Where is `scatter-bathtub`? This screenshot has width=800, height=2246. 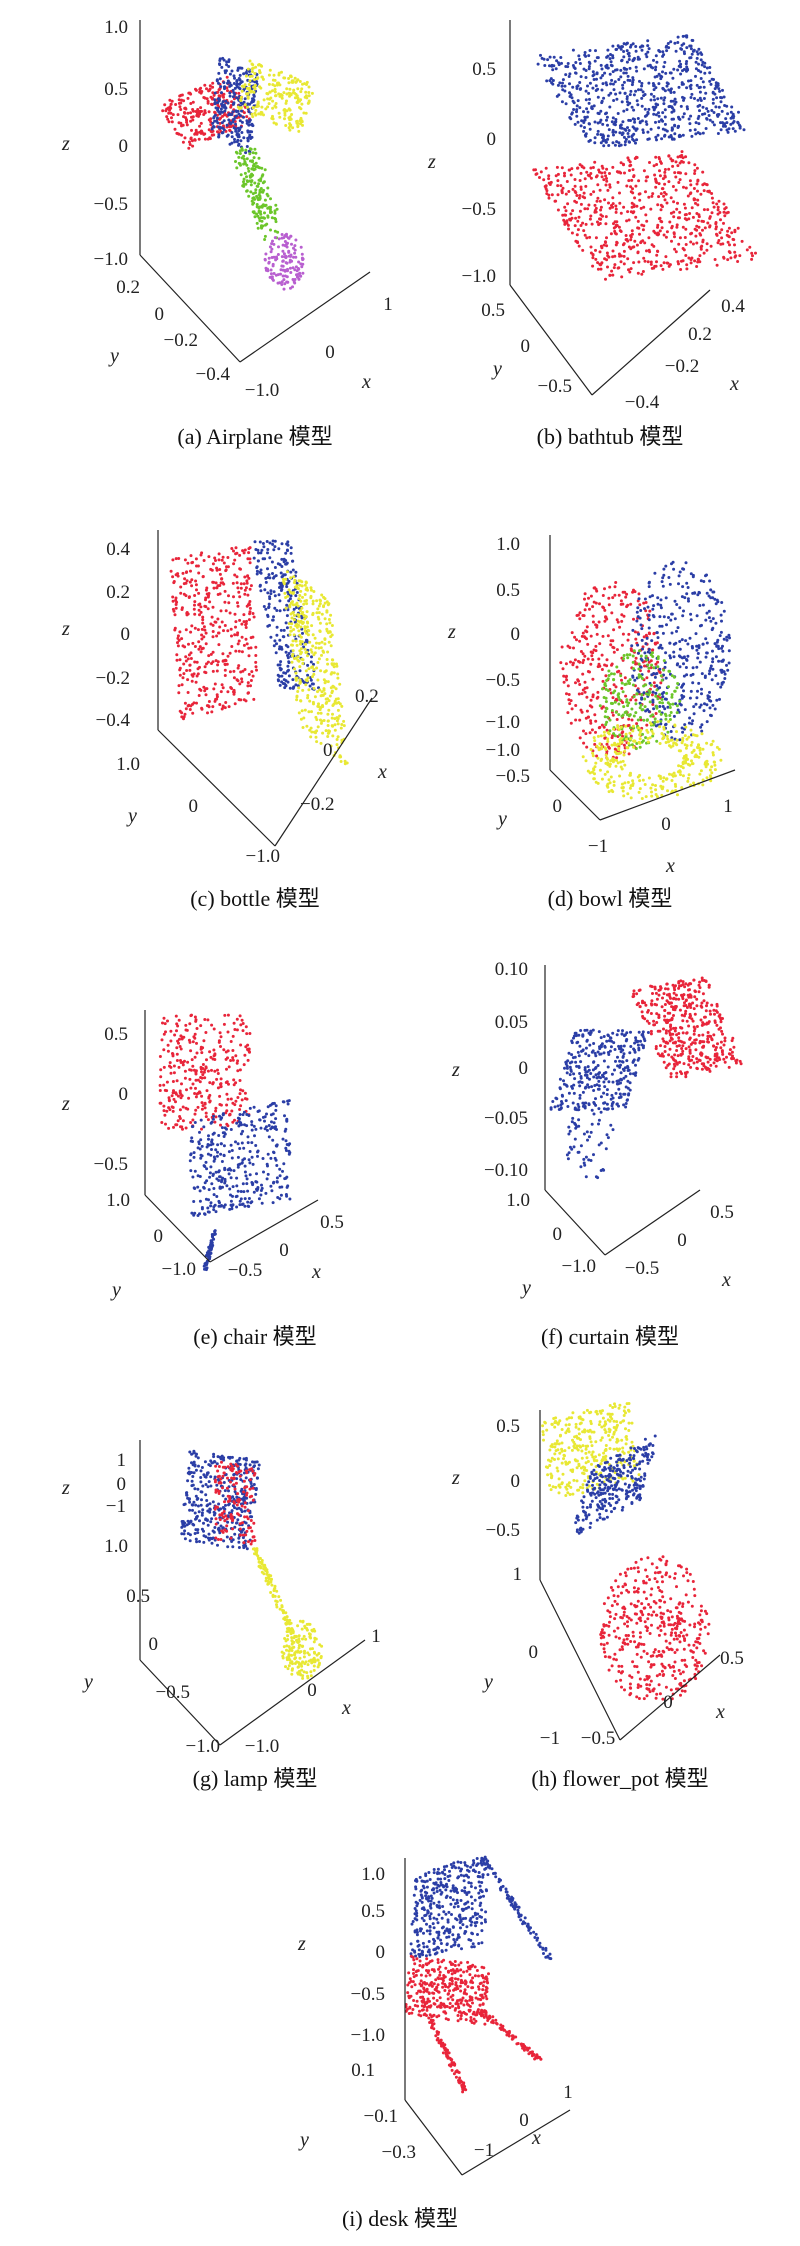 scatter-bathtub is located at coordinates (644, 157).